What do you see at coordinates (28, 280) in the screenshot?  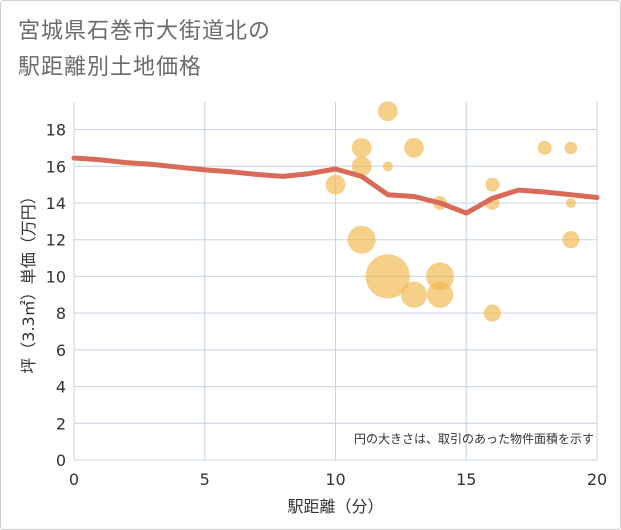 I see `y-axis-label: 坪（3.3㎡）単価（万円）` at bounding box center [28, 280].